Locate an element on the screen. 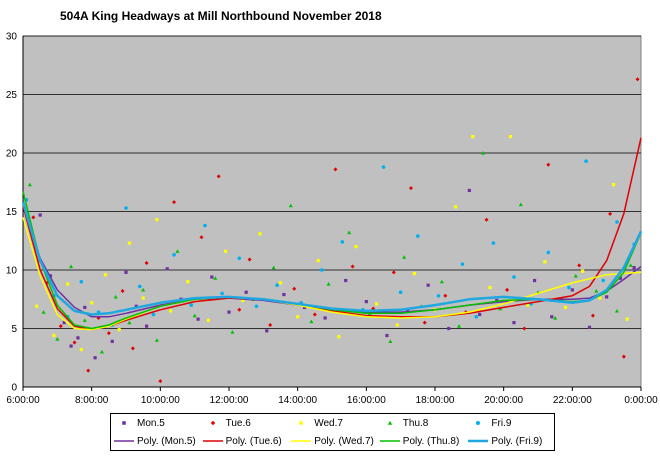  legend-label: Mon.5 is located at coordinates (151, 423).